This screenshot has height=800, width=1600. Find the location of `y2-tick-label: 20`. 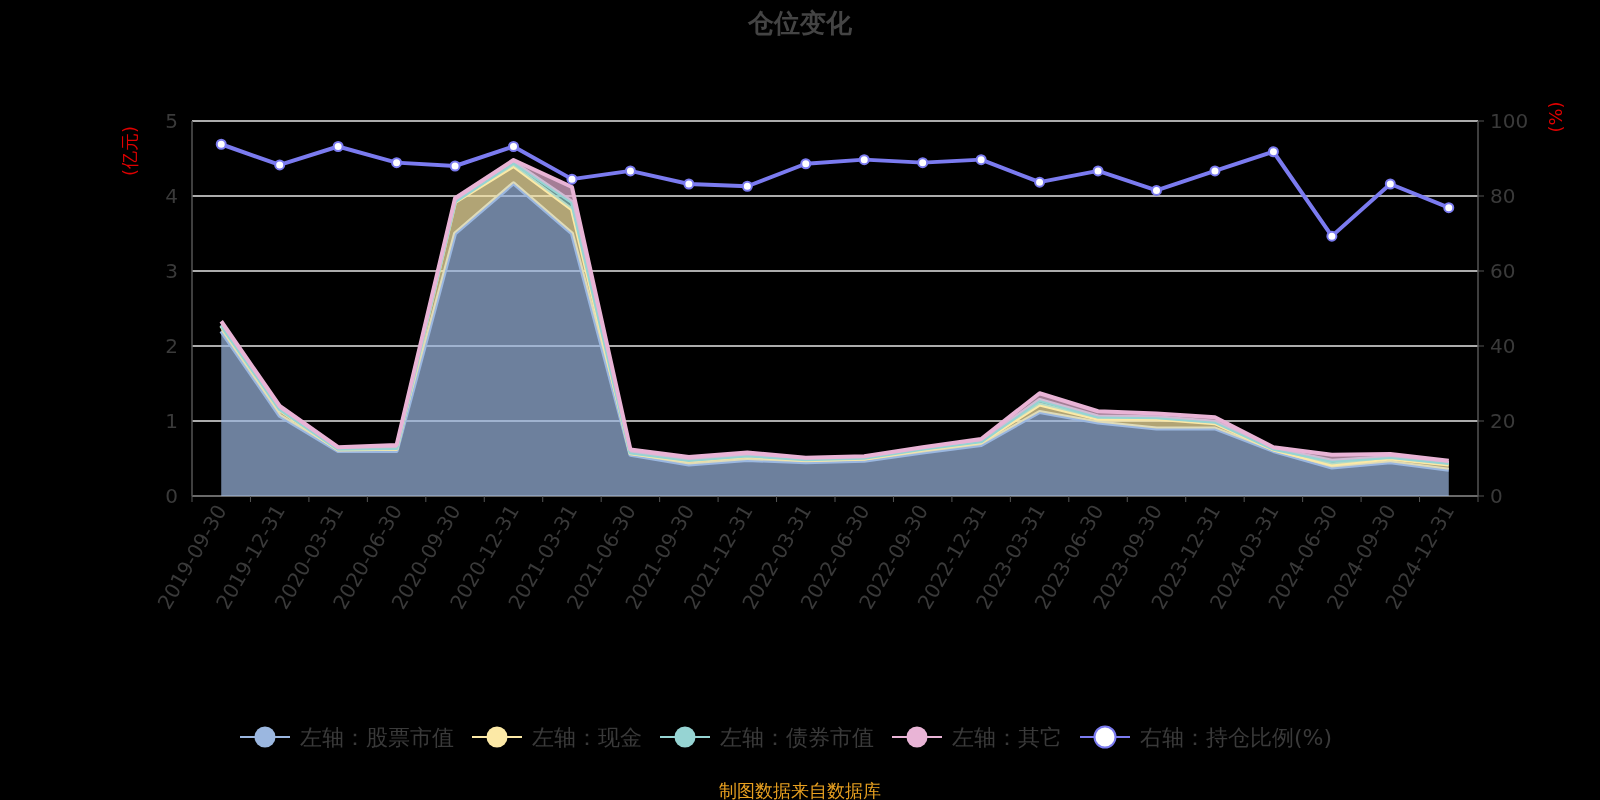

y2-tick-label: 20 is located at coordinates (1503, 421).